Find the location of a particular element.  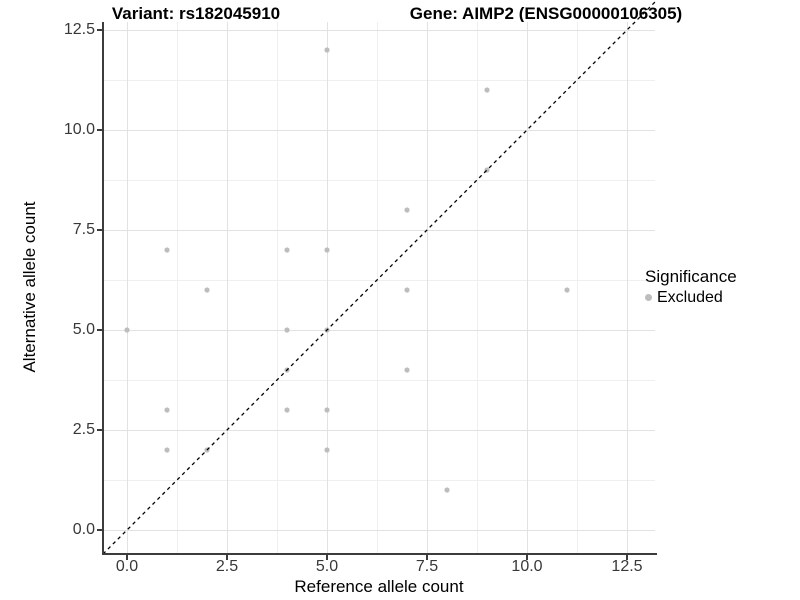

x-tick-label: 2.5 is located at coordinates (227, 566).